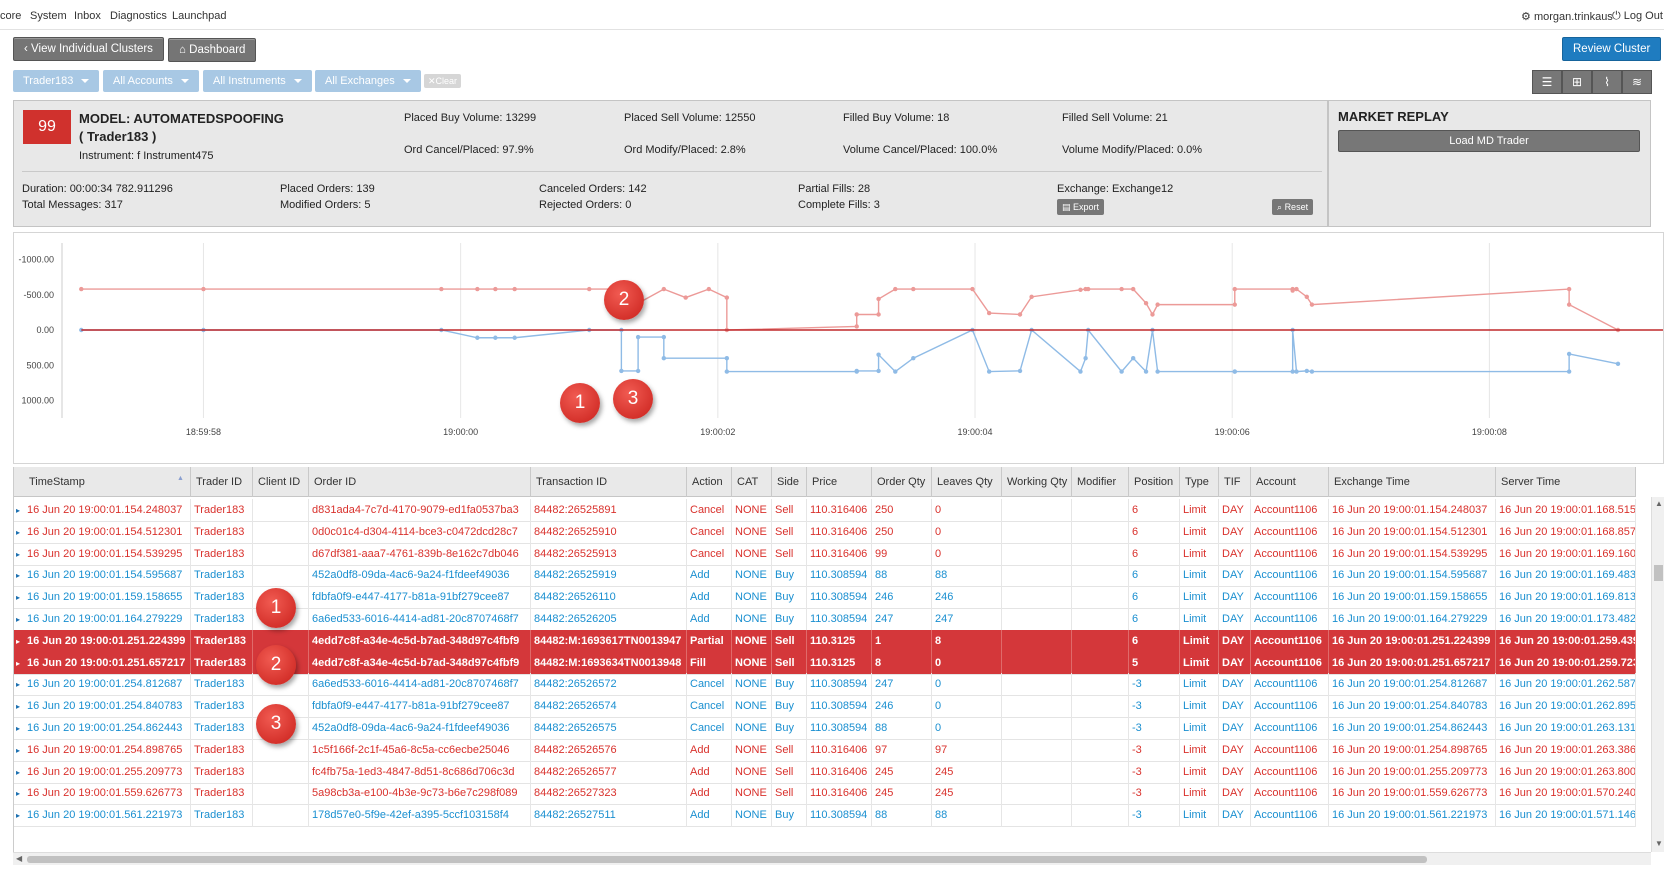 Image resolution: width=1664 pixels, height=873 pixels. Describe the element at coordinates (1235, 482) in the screenshot. I see `column-header: TIF` at that location.